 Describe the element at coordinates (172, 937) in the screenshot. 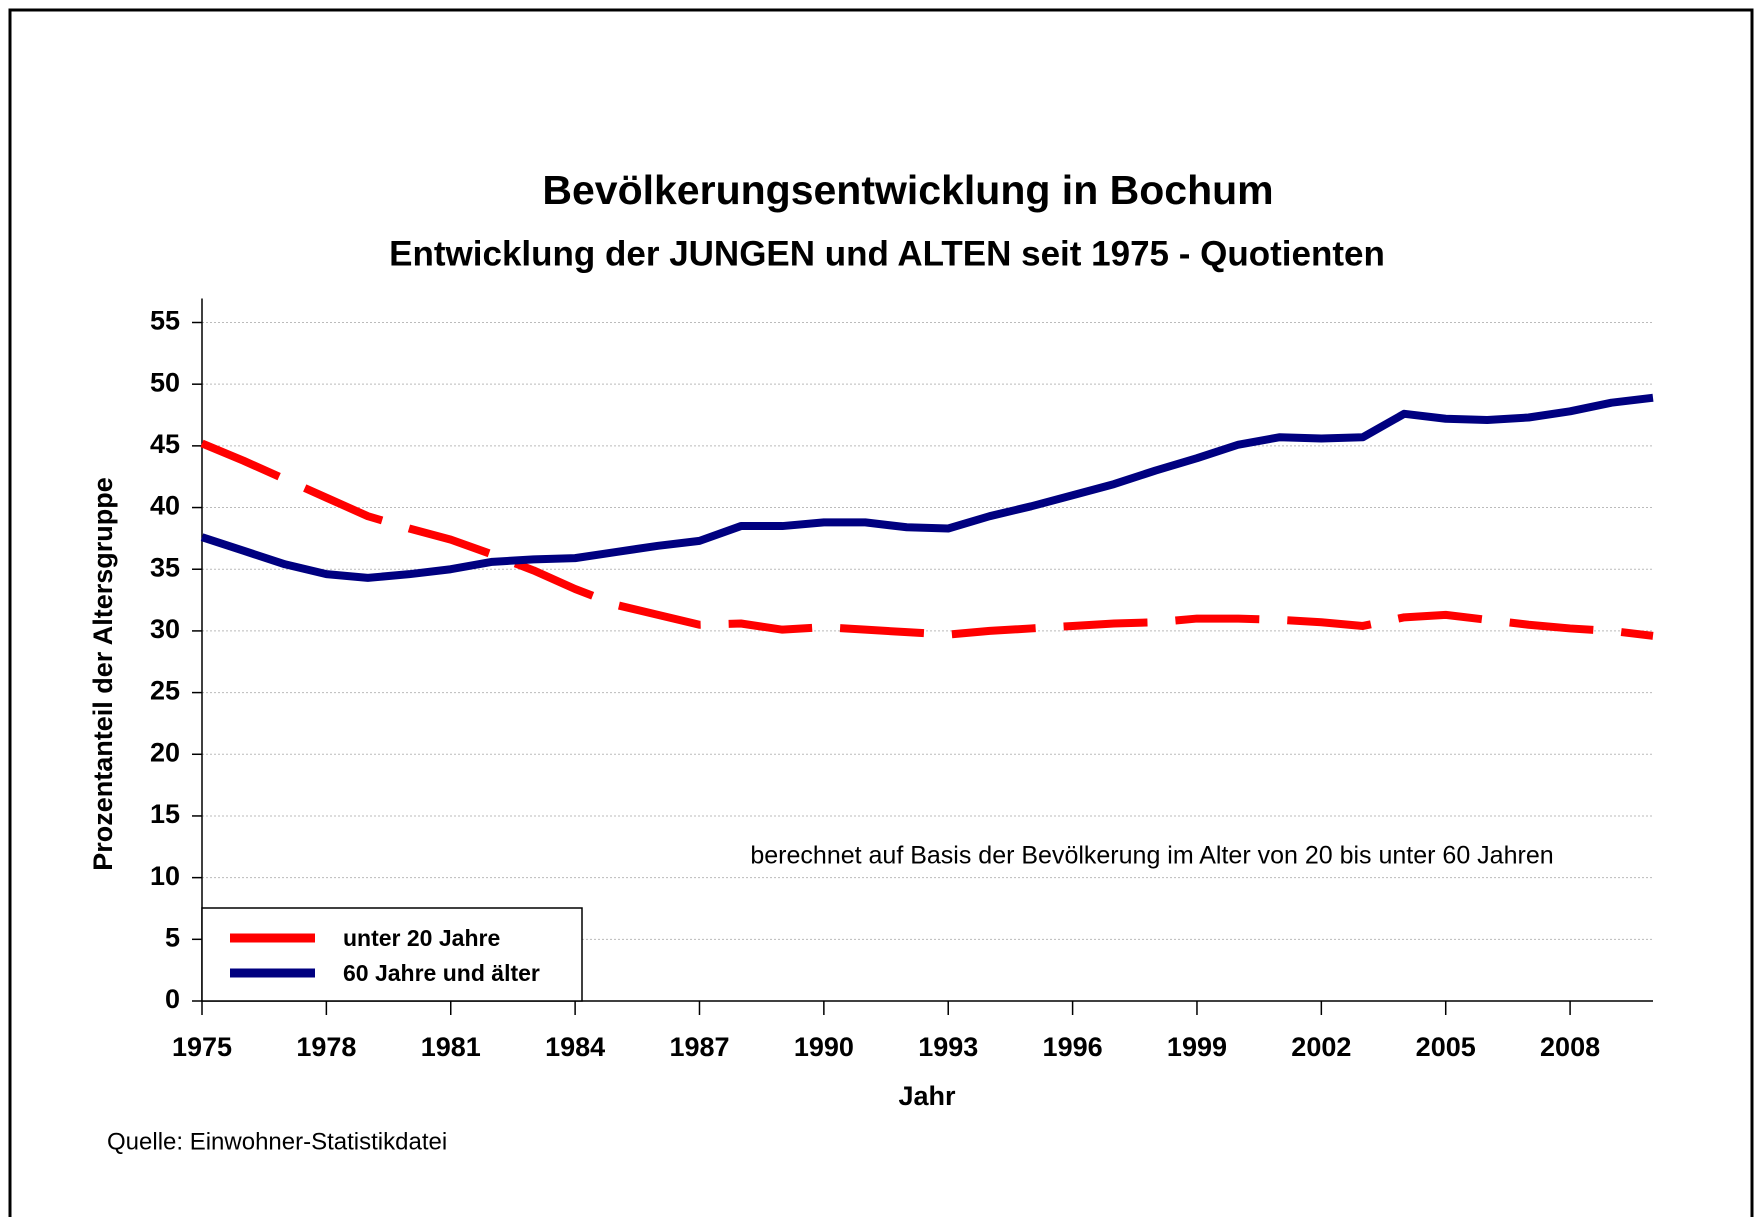

I see `y-tick-label: 5` at that location.